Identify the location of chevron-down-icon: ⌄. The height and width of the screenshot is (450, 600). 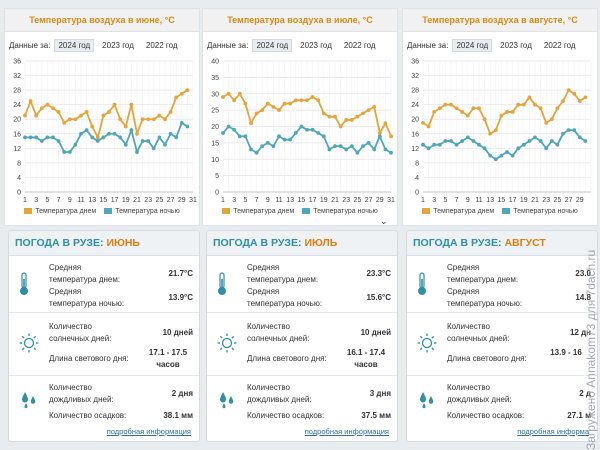
(384, 221).